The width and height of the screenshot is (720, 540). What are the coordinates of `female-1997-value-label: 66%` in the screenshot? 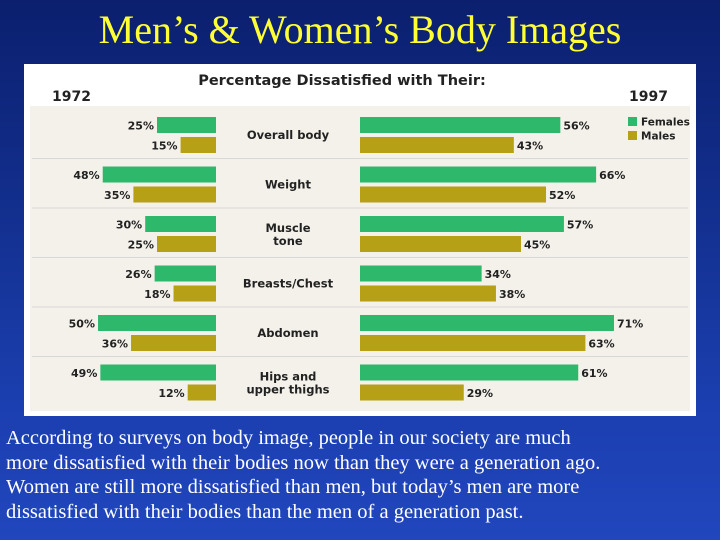 It's located at (612, 175).